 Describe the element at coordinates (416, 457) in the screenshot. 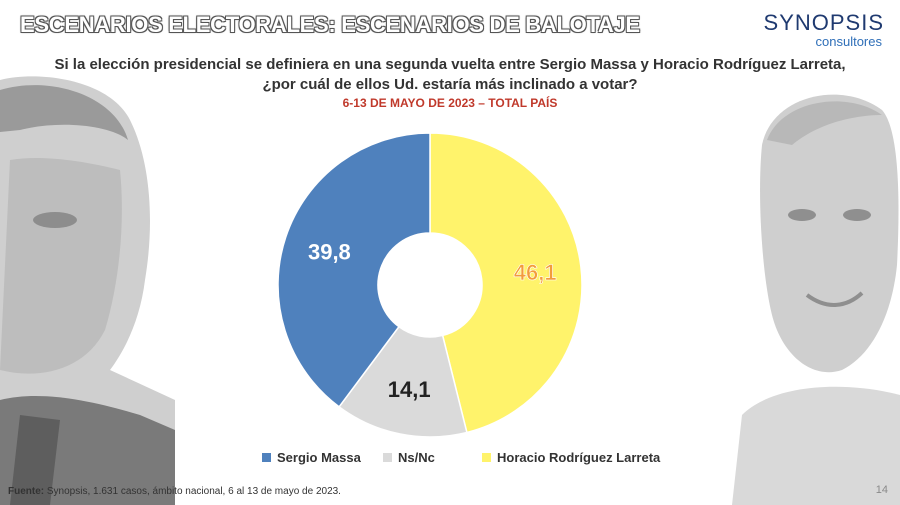

I see `legend-label-1: Ns/Nc` at that location.